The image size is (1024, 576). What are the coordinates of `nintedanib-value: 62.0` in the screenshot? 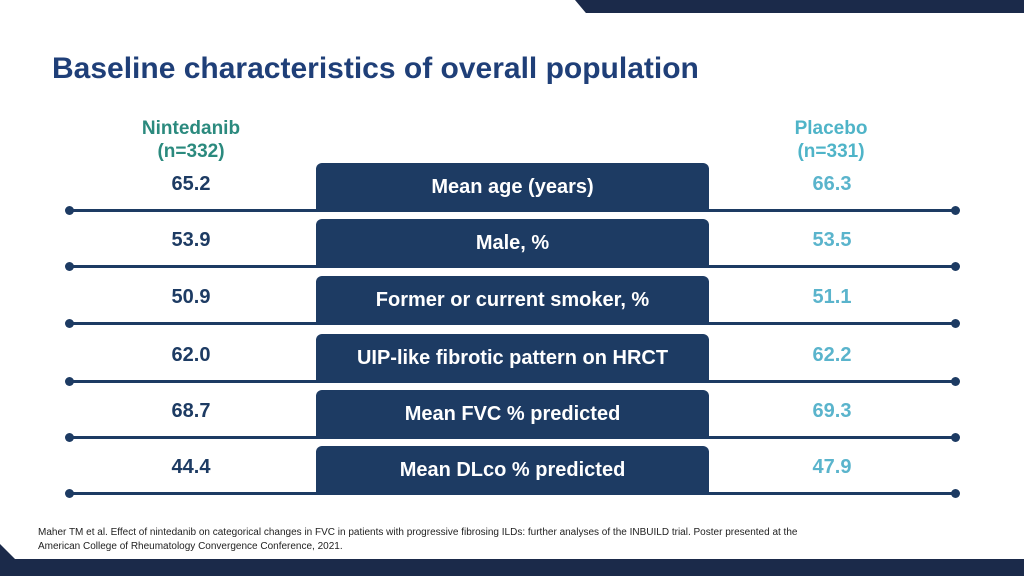 It's located at (191, 355).